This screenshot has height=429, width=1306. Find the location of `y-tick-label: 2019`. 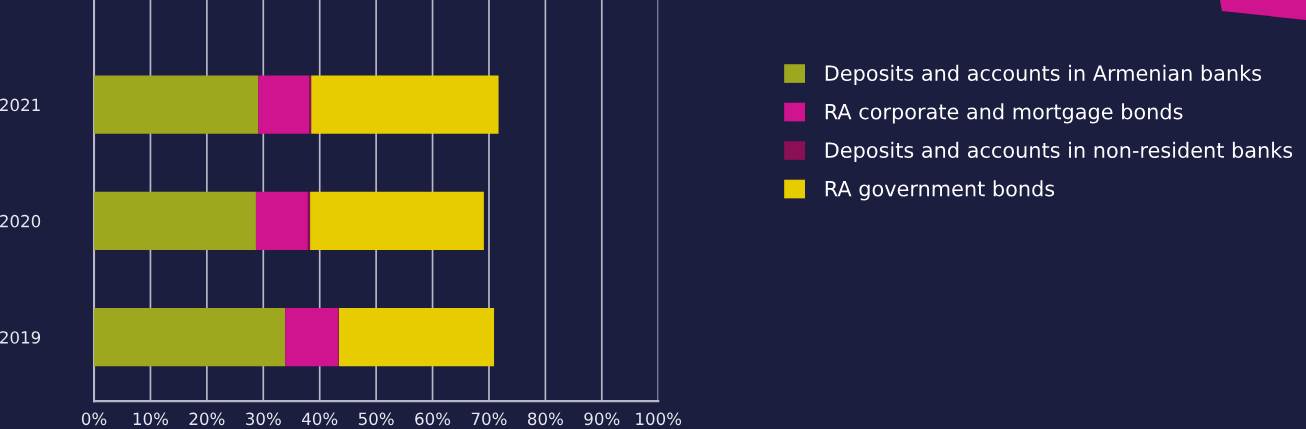

y-tick-label: 2019 is located at coordinates (20, 337).